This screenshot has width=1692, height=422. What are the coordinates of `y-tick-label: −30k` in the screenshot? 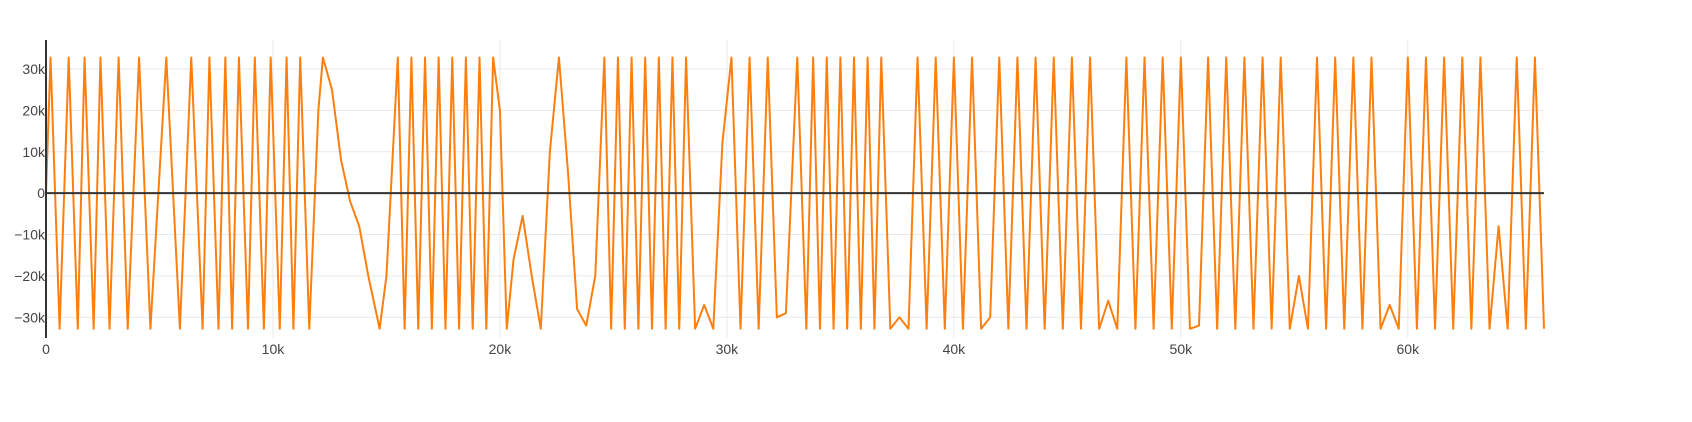 It's located at (30, 317).